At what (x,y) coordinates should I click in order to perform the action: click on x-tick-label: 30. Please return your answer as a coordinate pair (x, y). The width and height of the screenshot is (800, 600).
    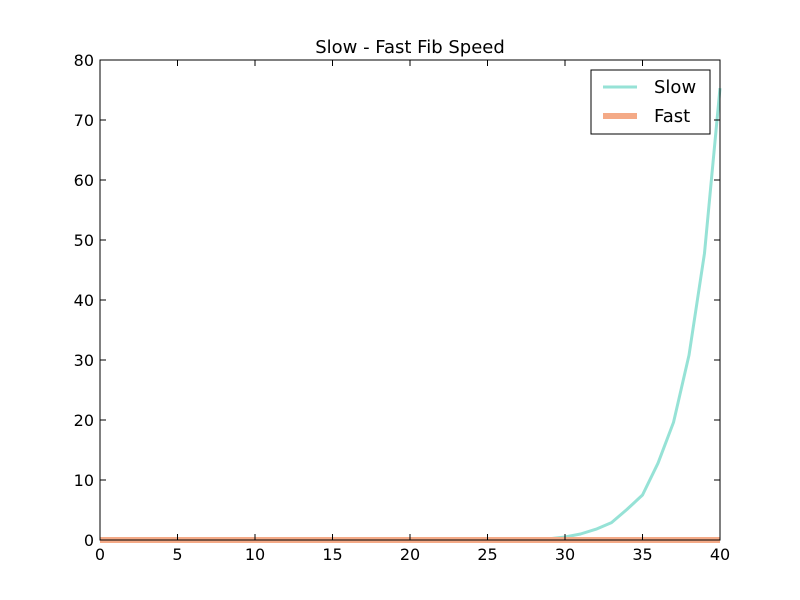
    Looking at the image, I should click on (565, 554).